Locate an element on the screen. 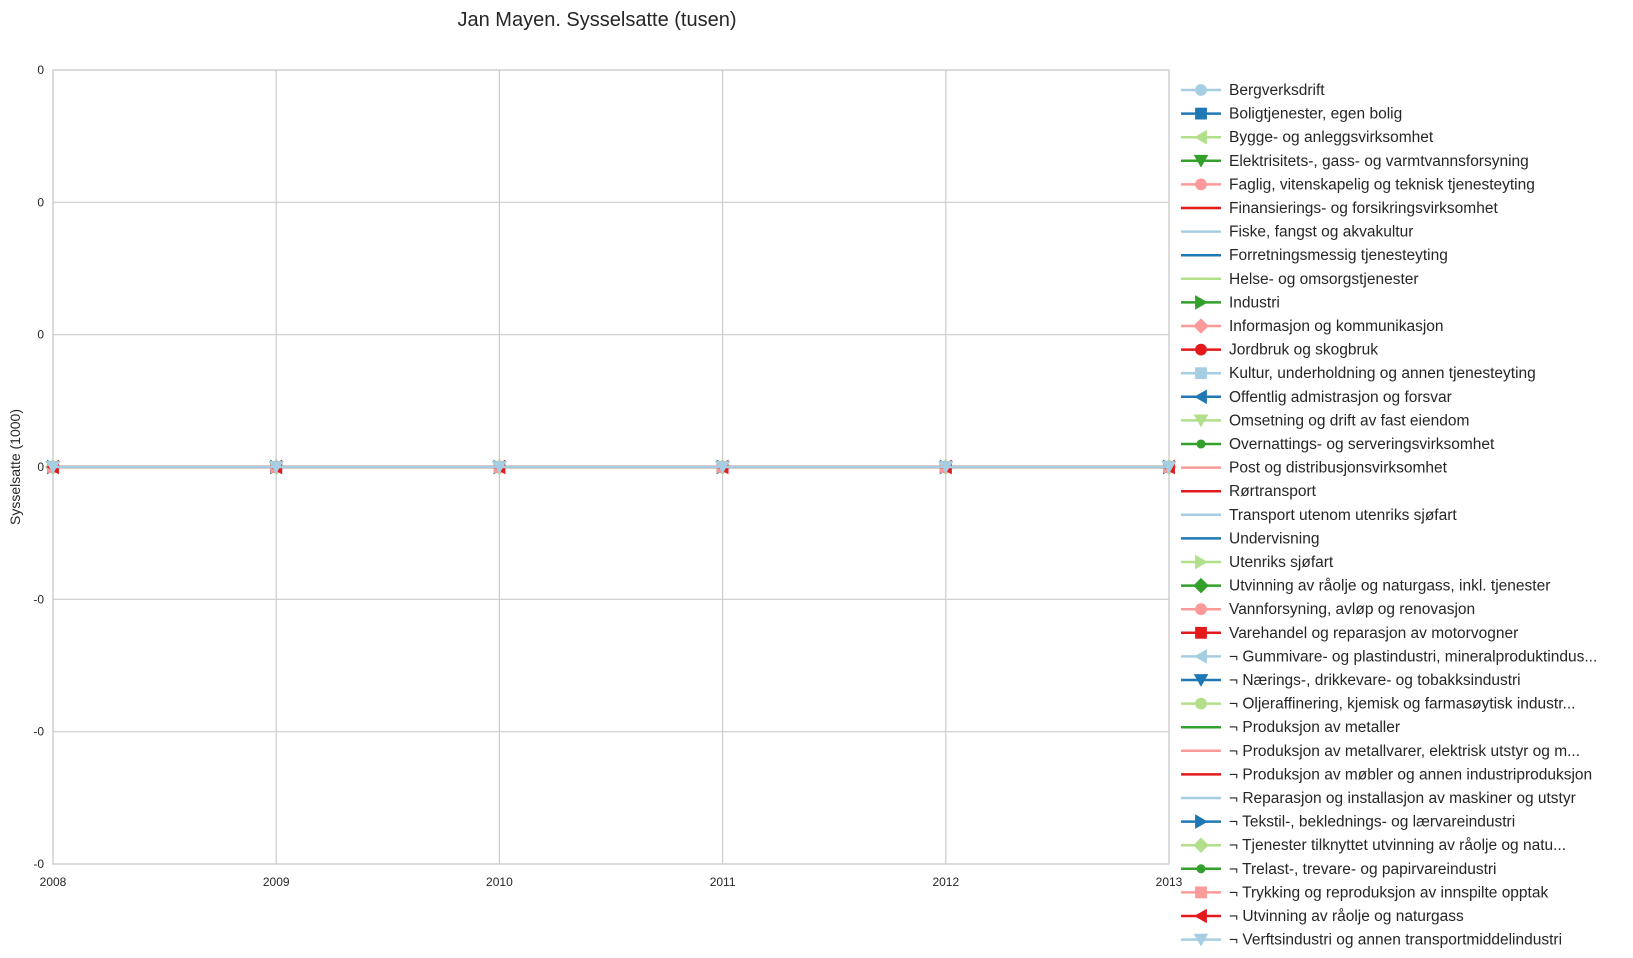  legend-item: Offentlig admistrasjon og forsvar is located at coordinates (1316, 397).